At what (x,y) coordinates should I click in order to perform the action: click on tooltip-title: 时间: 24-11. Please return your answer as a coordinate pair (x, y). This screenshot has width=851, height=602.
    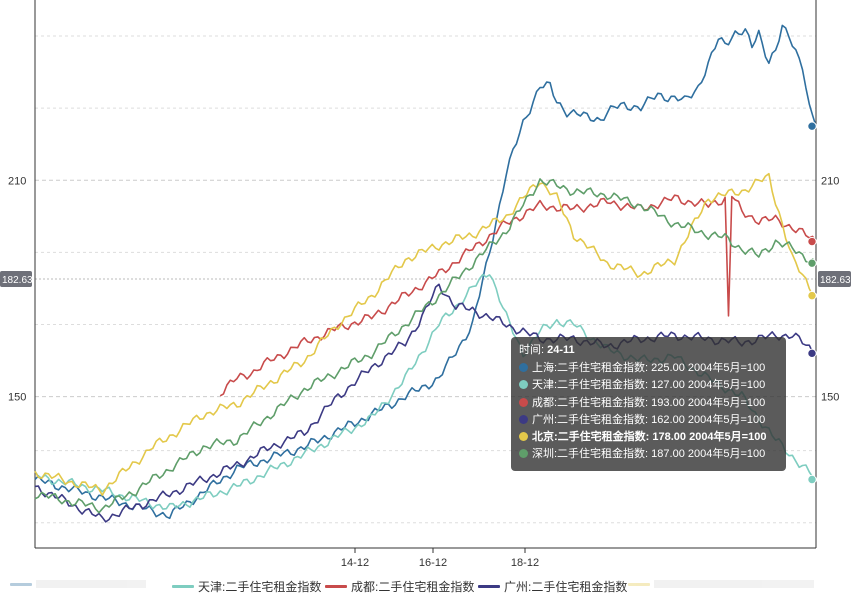
    Looking at the image, I should click on (652, 350).